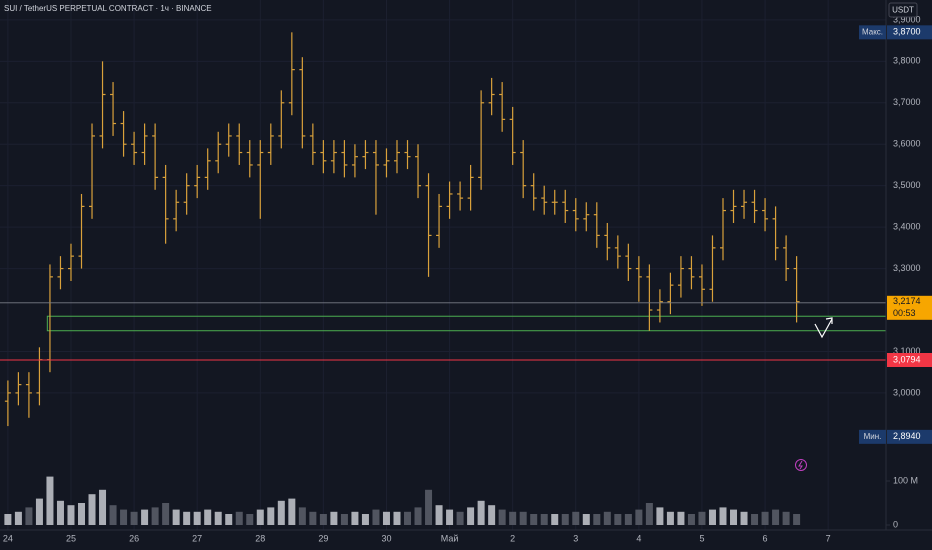  Describe the element at coordinates (907, 19) in the screenshot. I see `y-tick-label: 3,9000` at that location.